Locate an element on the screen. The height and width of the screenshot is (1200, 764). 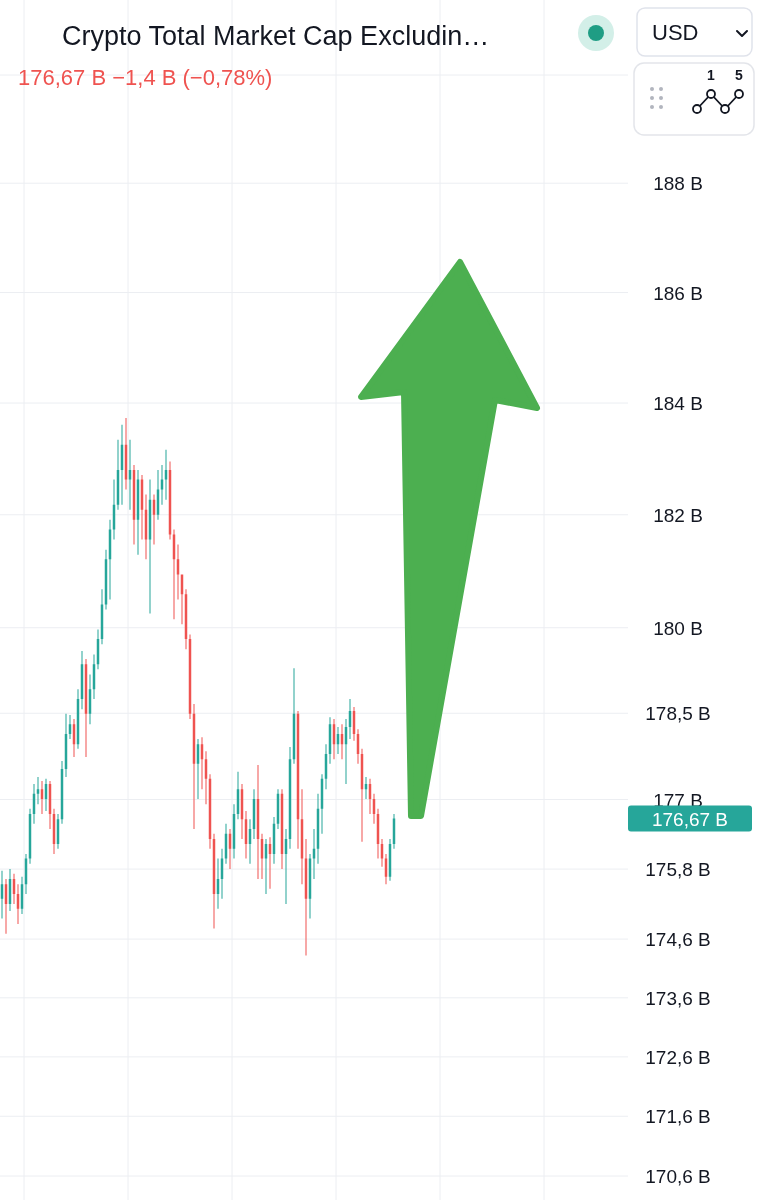
y-tick-label: 182 B is located at coordinates (678, 515).